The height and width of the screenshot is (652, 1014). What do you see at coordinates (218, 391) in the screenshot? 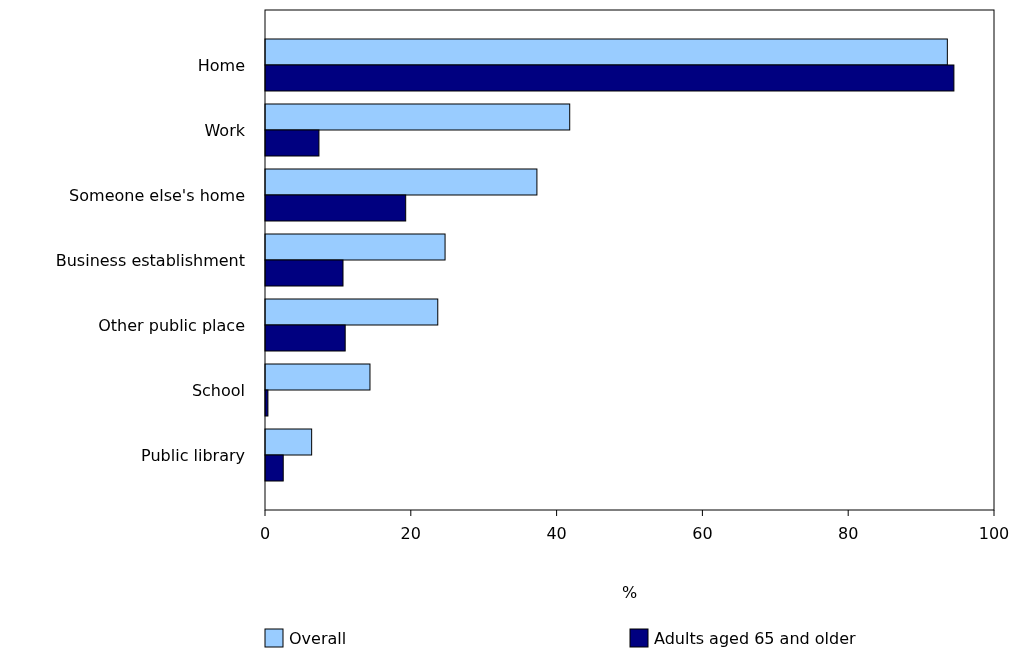
I see `y-tick-label: School` at bounding box center [218, 391].